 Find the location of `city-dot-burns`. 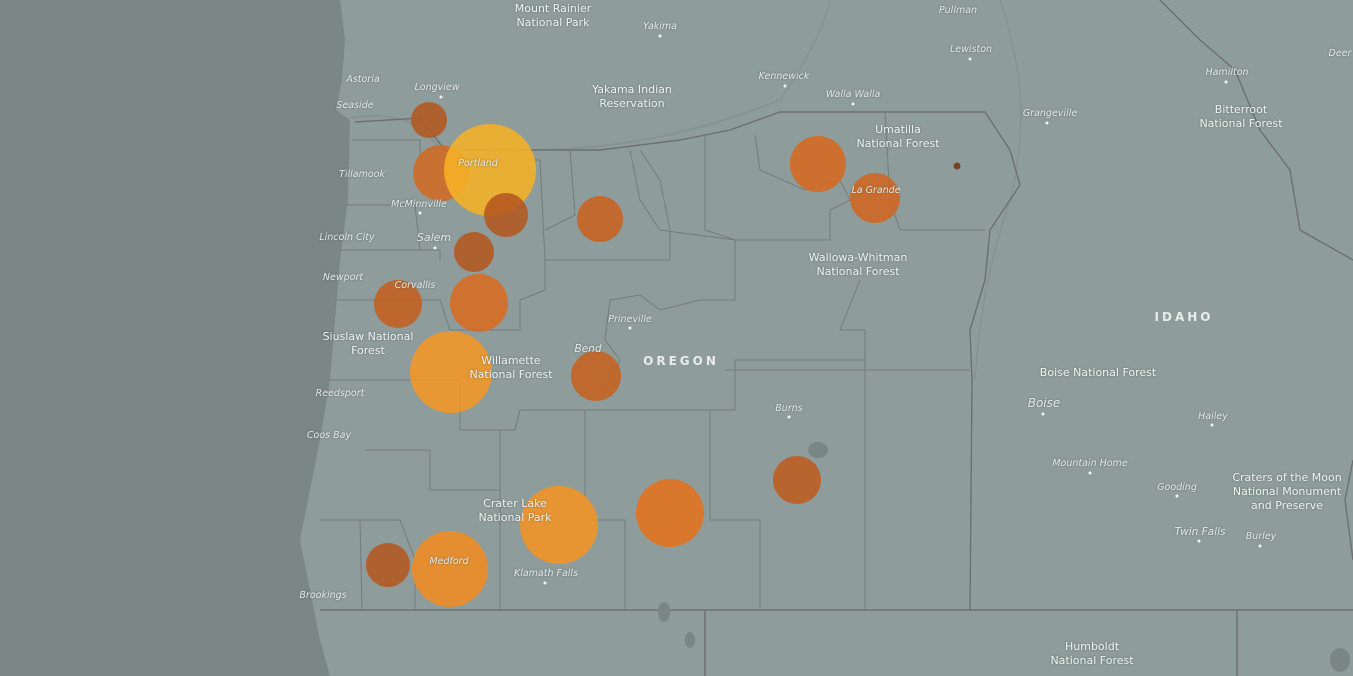

city-dot-burns is located at coordinates (789, 417).